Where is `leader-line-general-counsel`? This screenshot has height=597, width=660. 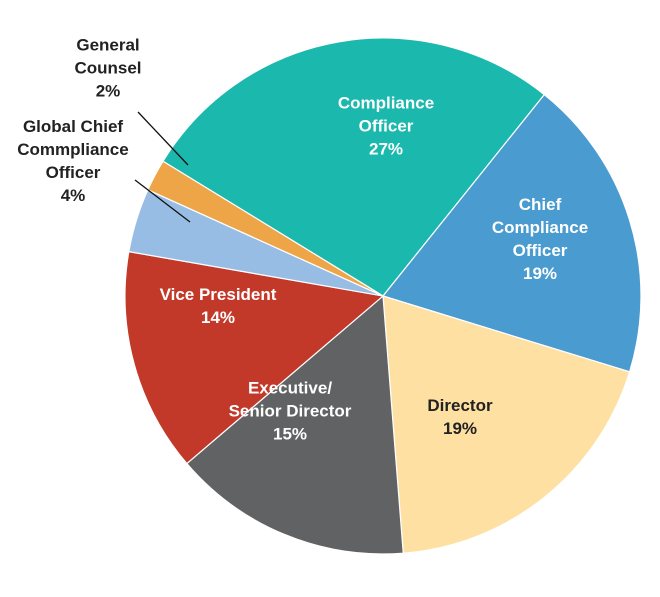 leader-line-general-counsel is located at coordinates (163, 138).